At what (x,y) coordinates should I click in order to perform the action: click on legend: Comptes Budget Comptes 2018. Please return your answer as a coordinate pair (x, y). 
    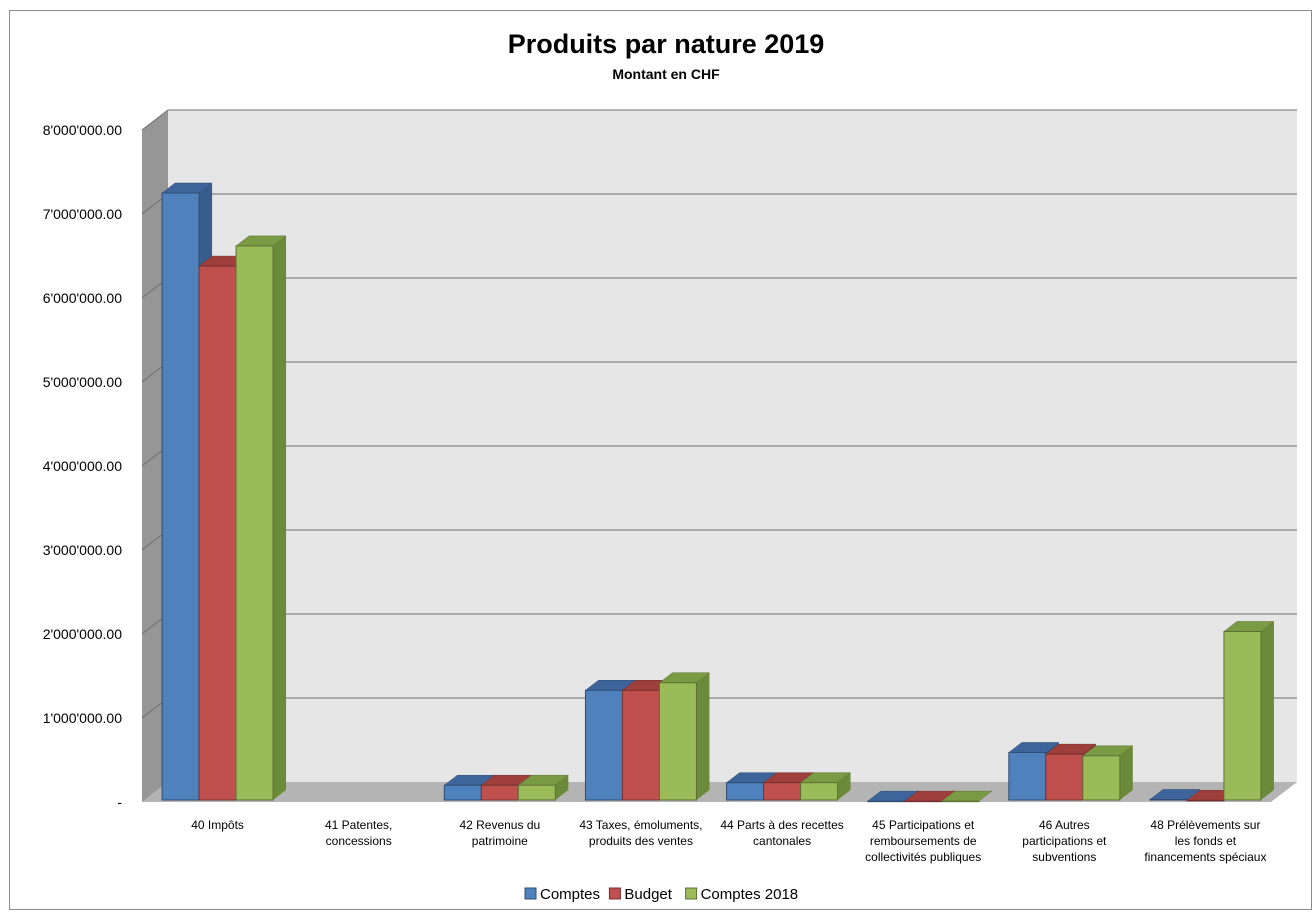
    Looking at the image, I should click on (661, 894).